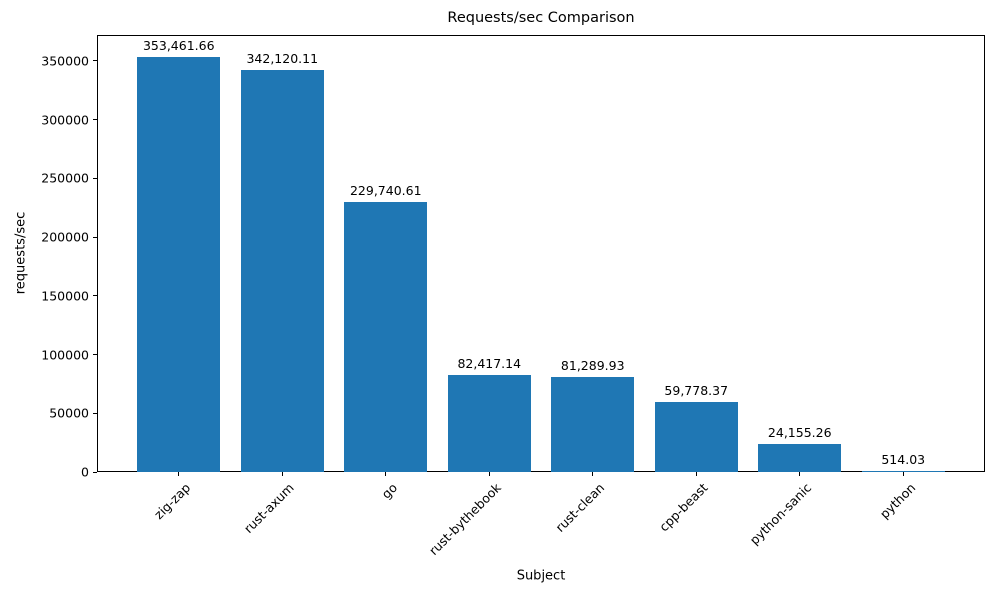  What do you see at coordinates (489, 423) in the screenshot?
I see `bar-rust-bythebook` at bounding box center [489, 423].